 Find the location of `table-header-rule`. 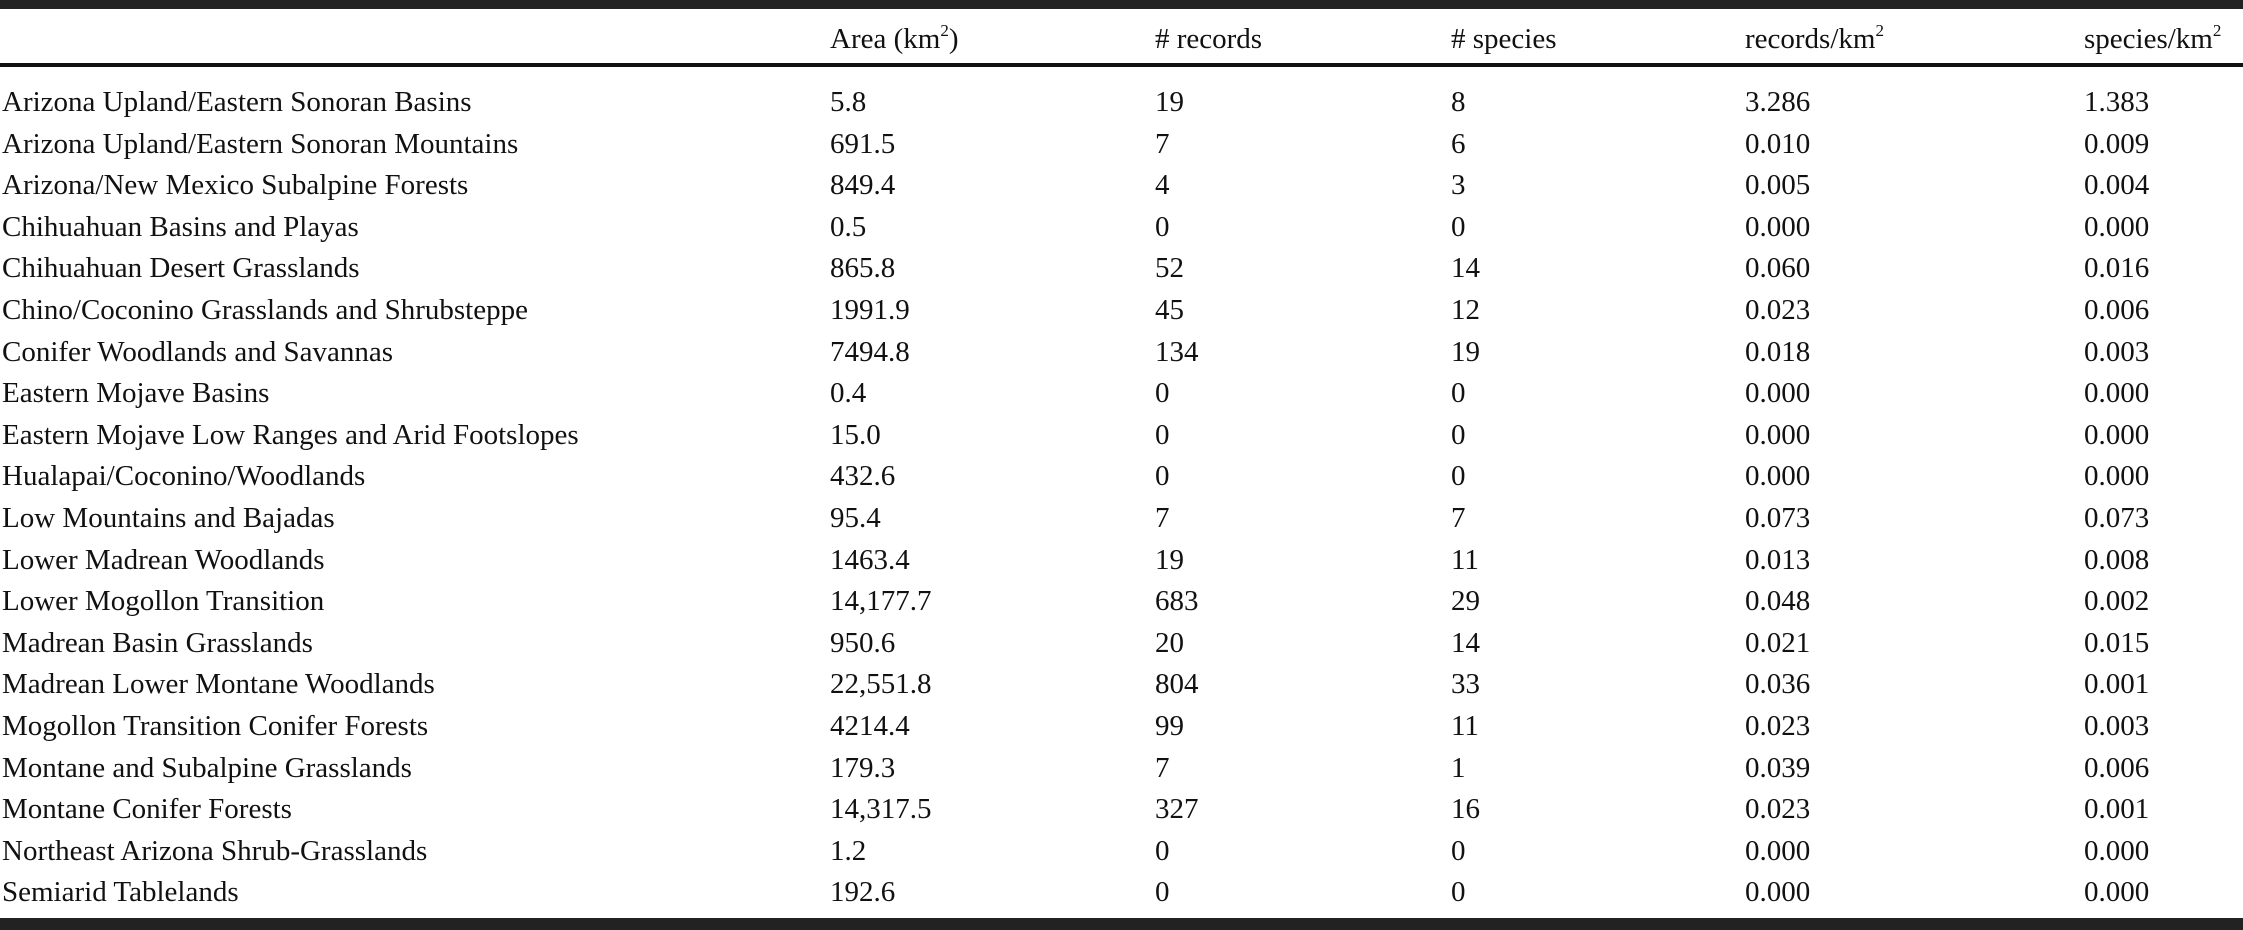

table-header-rule is located at coordinates (1121, 65).